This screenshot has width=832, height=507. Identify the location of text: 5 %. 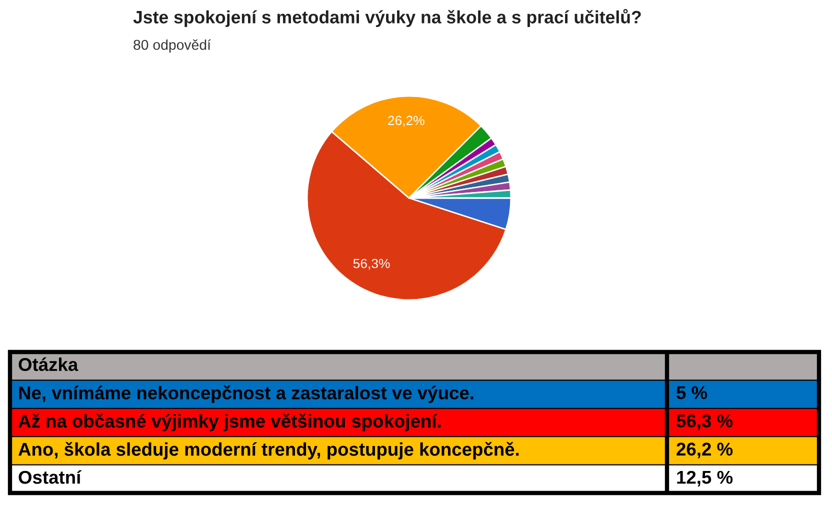
(692, 393).